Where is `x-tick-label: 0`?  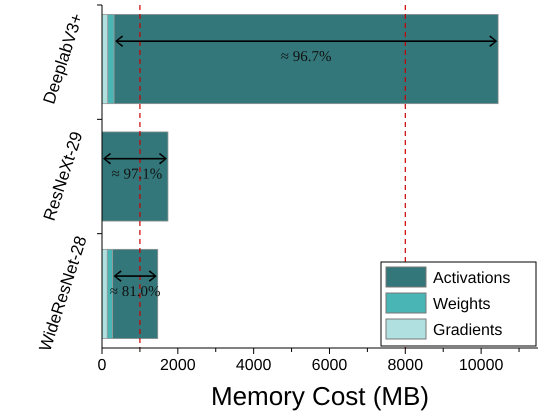
x-tick-label: 0 is located at coordinates (102, 365).